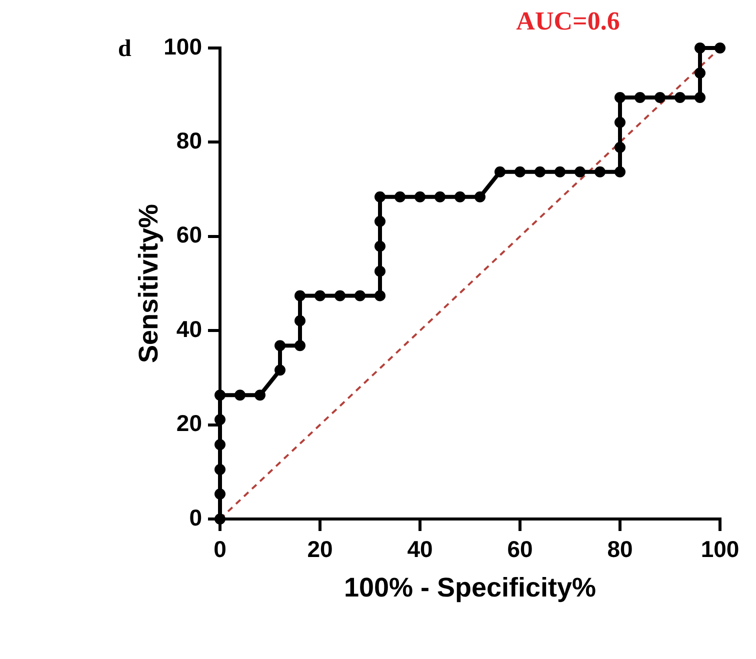  What do you see at coordinates (189, 423) in the screenshot?
I see `y-tick-label: 20` at bounding box center [189, 423].